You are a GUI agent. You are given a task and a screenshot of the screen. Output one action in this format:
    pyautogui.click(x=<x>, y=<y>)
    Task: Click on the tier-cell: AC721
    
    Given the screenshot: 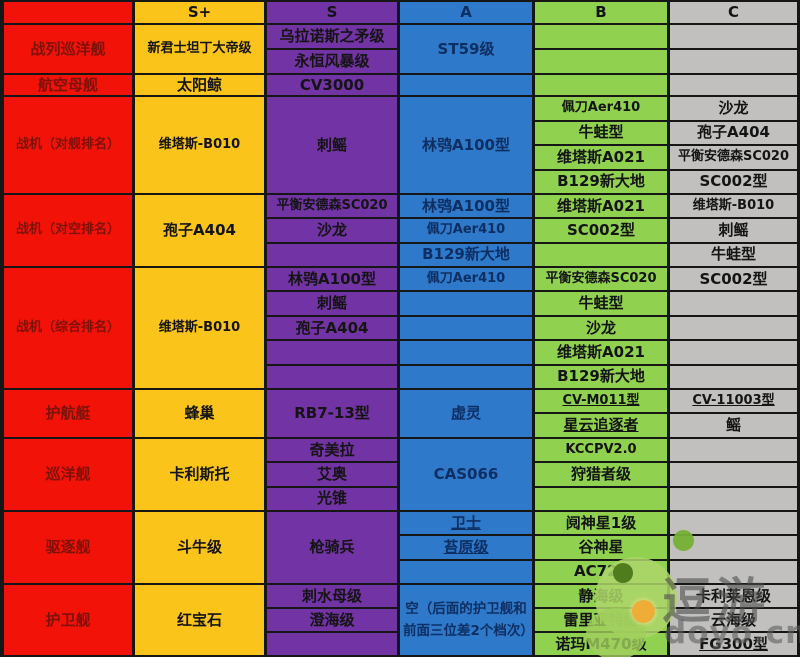 What is the action you would take?
    pyautogui.click(x=602, y=572)
    